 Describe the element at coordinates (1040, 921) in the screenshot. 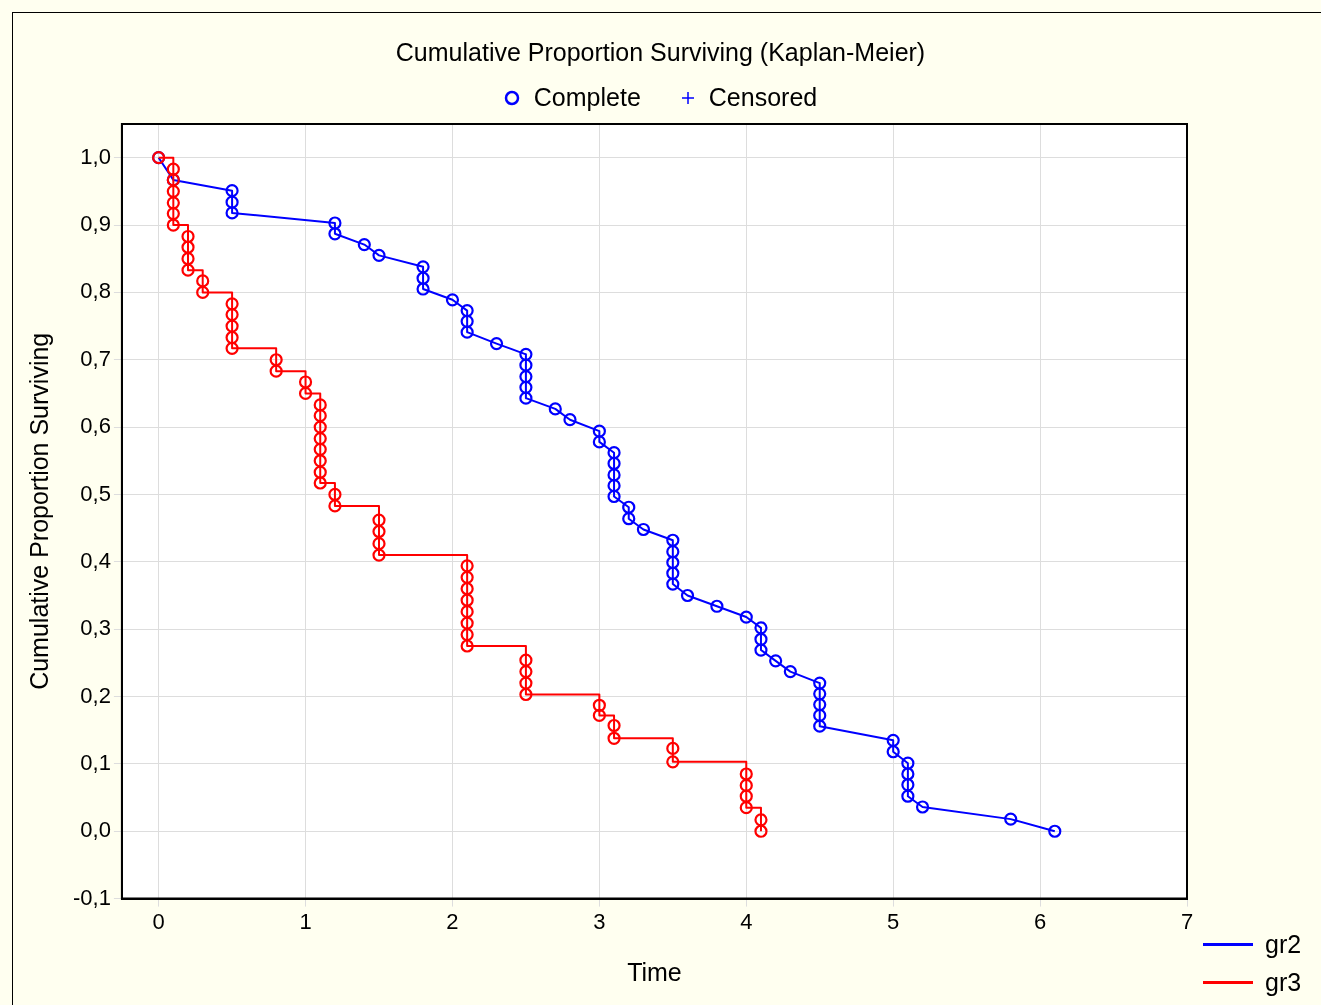

I see `x-tick-label: 6` at that location.